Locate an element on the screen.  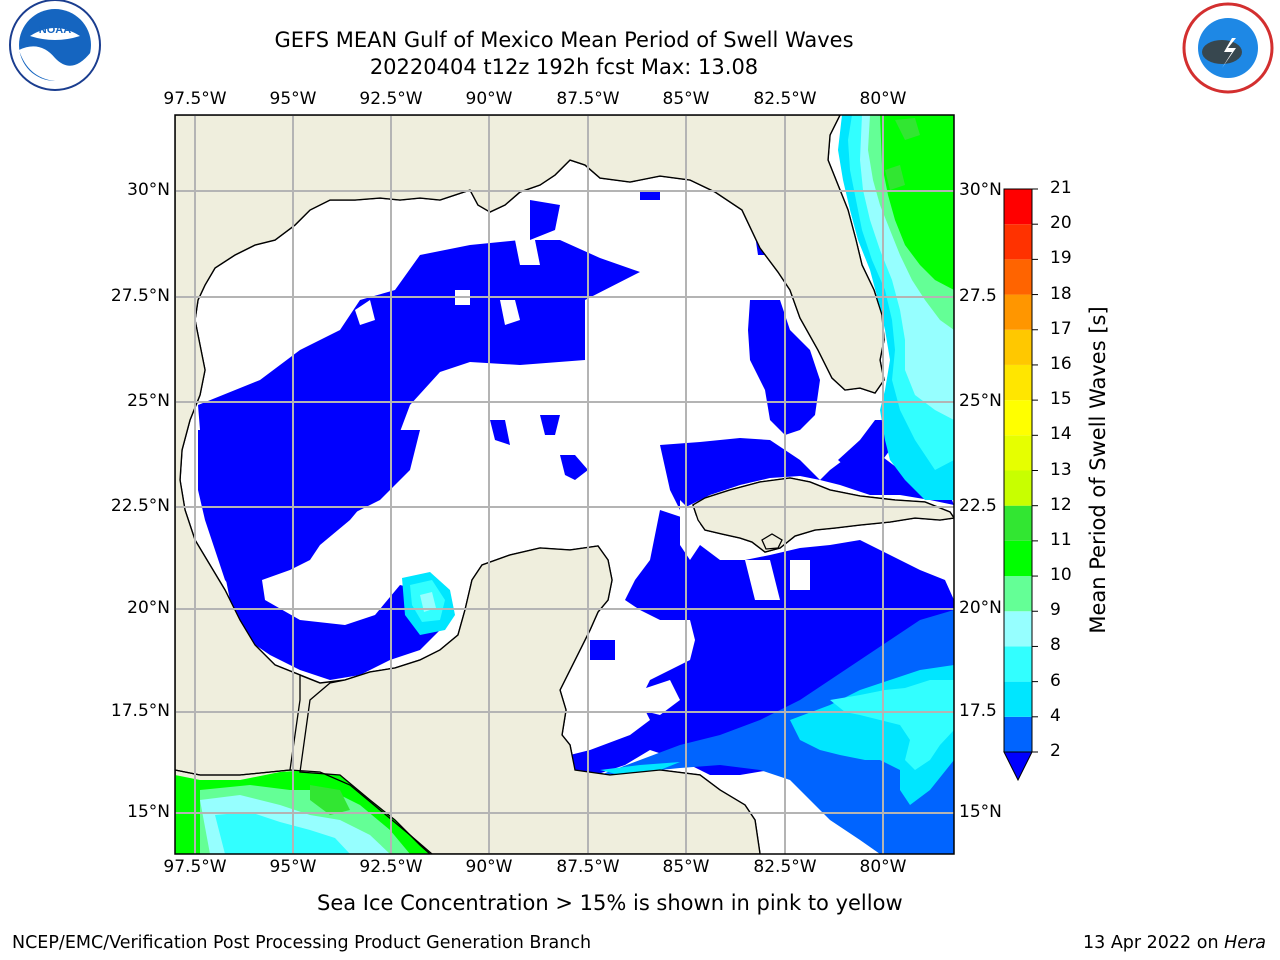
lat-label-right: 20°N is located at coordinates (980, 608).